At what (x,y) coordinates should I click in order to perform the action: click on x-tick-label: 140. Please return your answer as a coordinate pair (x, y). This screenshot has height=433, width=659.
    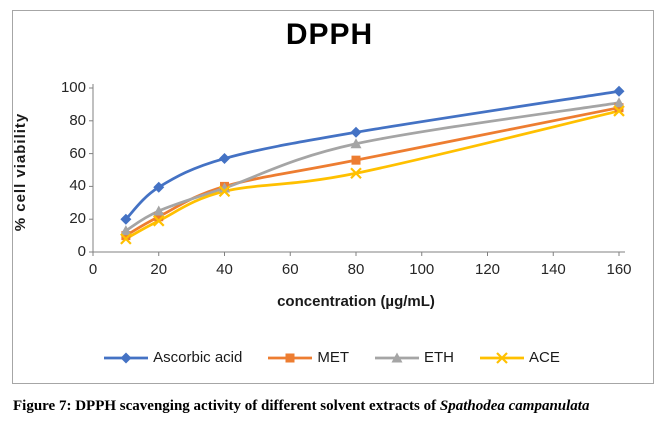
    Looking at the image, I should click on (553, 269).